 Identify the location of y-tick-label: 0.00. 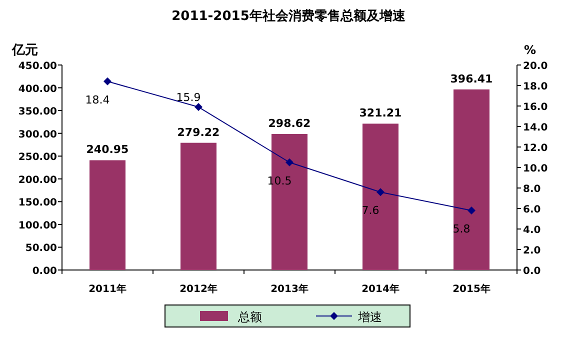
(45, 271).